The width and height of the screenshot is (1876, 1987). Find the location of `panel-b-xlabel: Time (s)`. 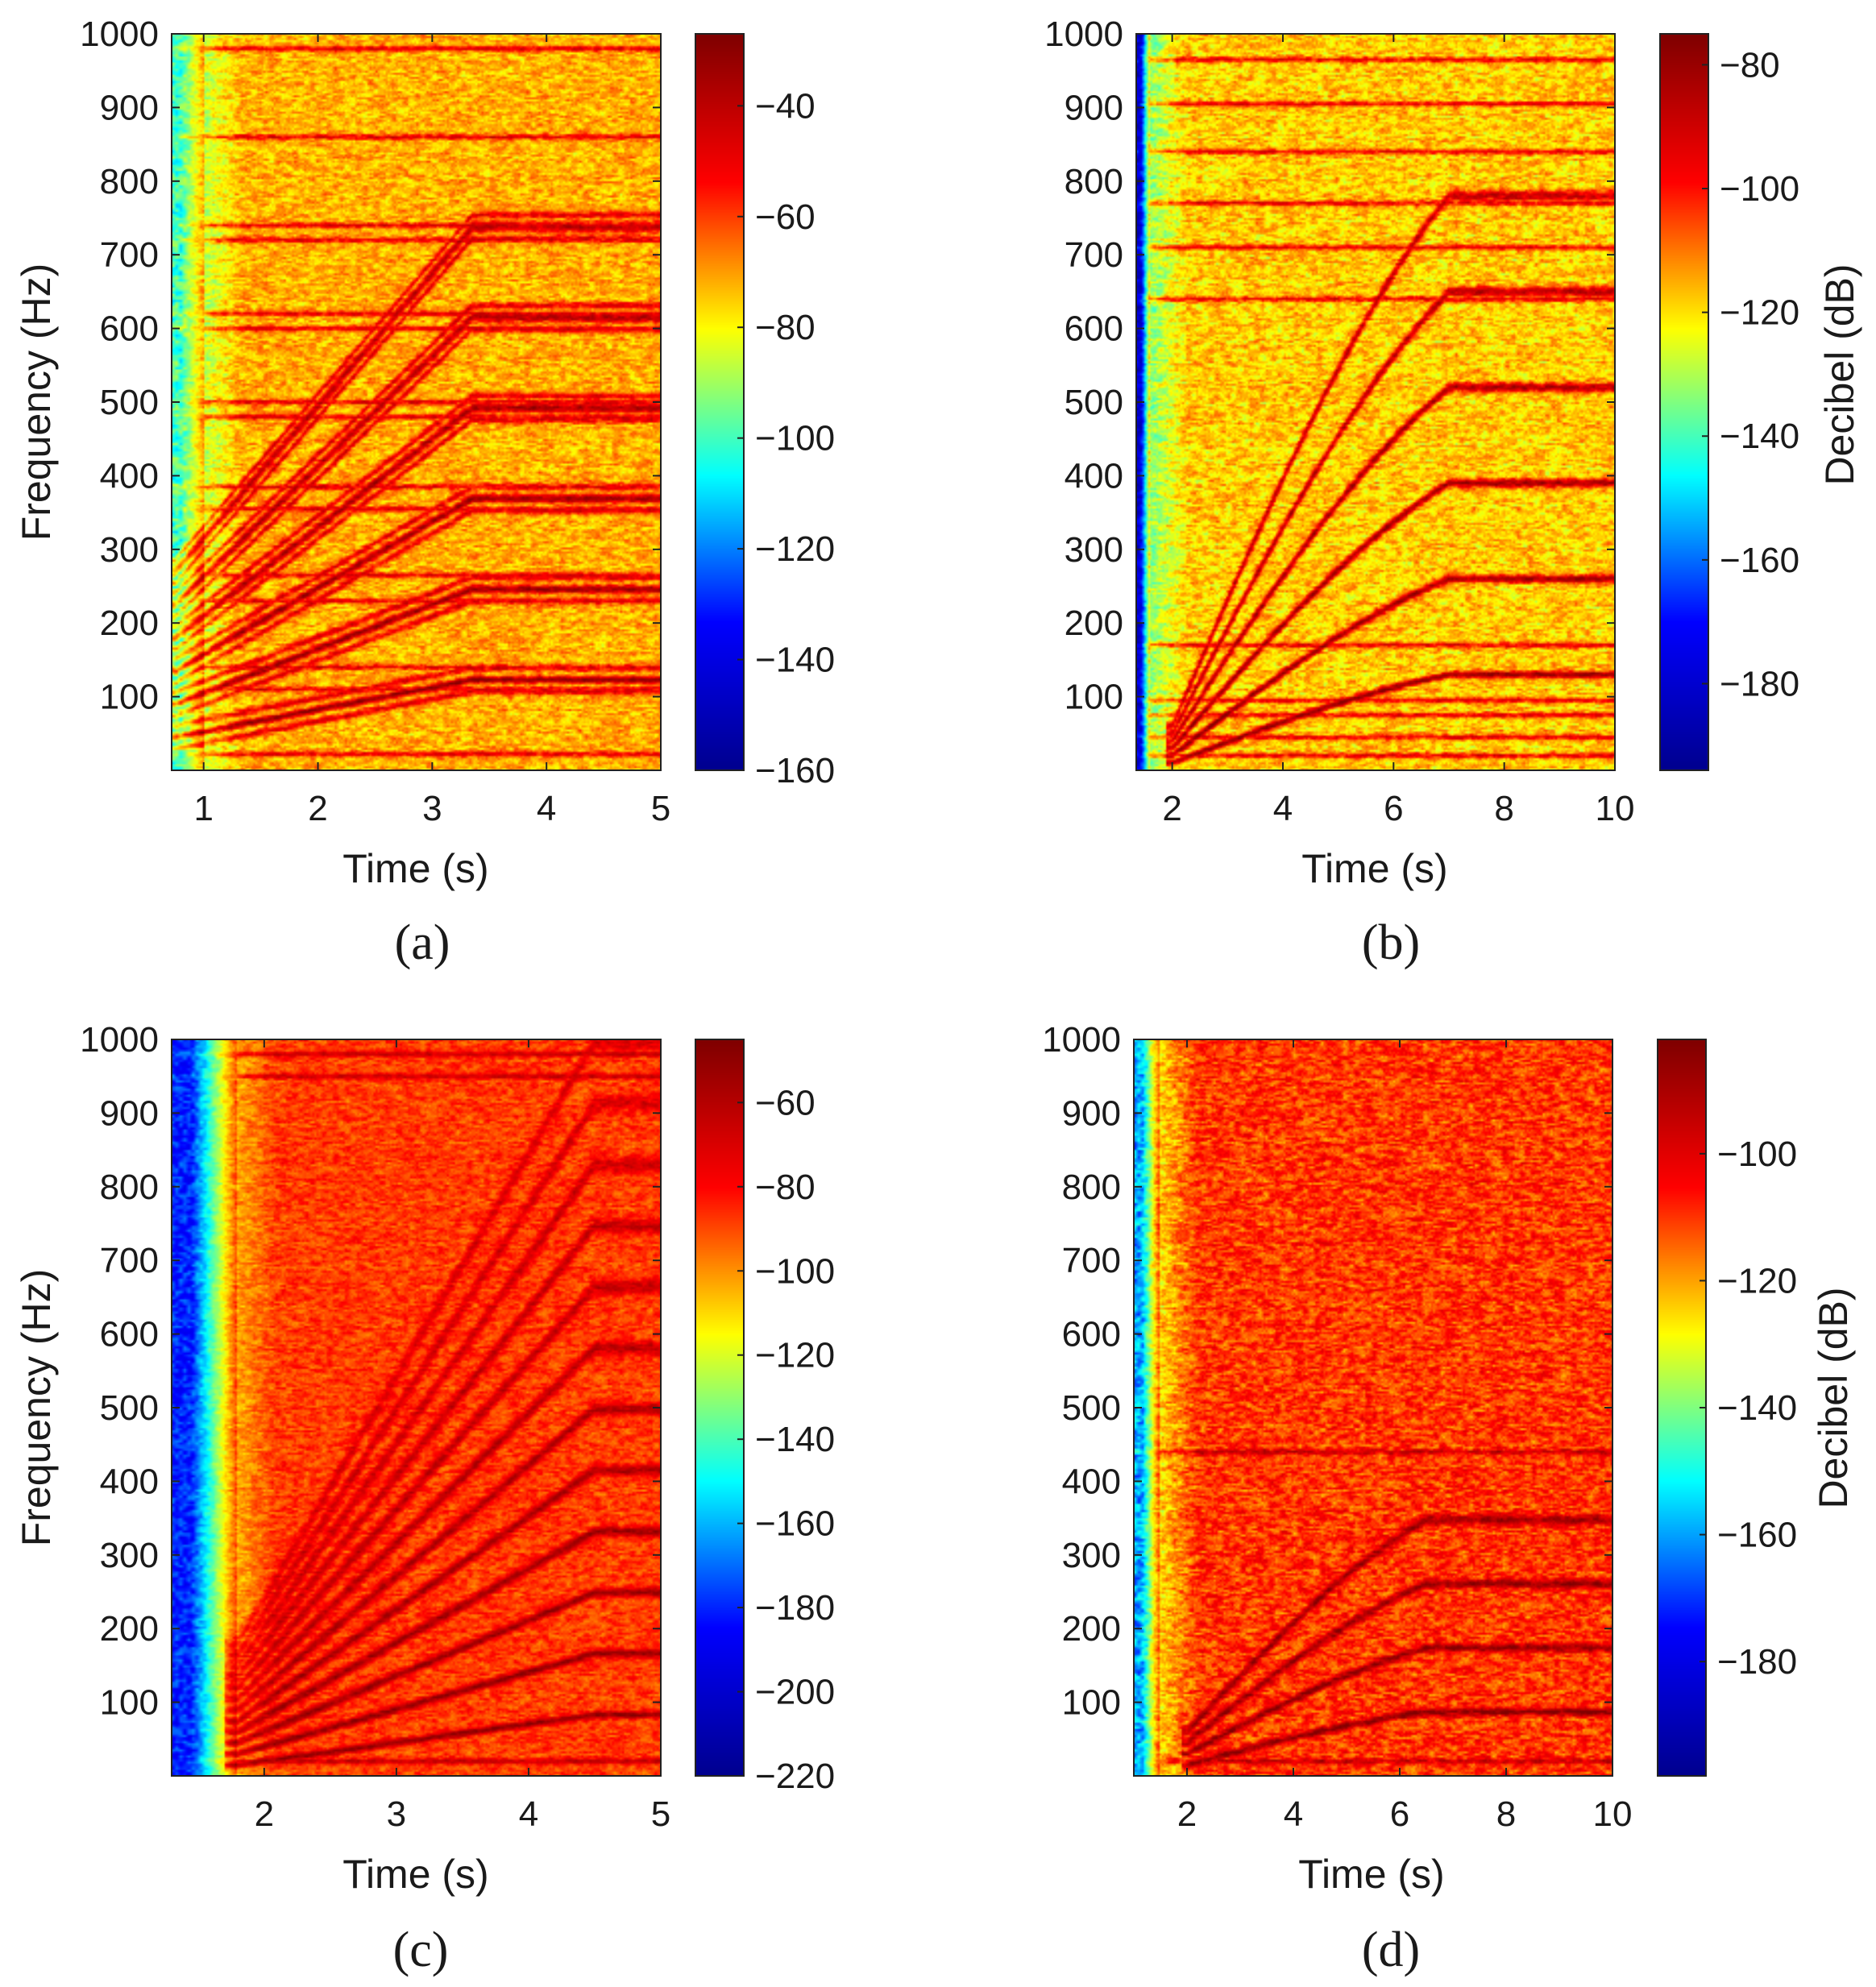

panel-b-xlabel: Time (s) is located at coordinates (1374, 869).